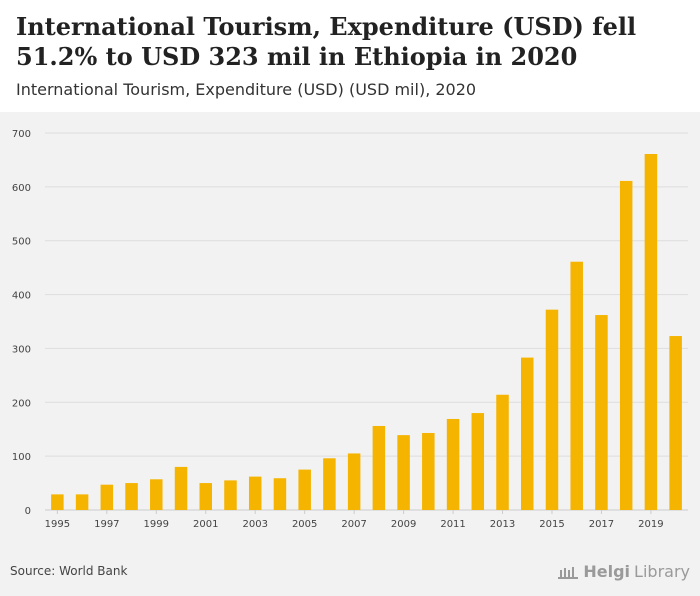  What do you see at coordinates (21, 188) in the screenshot?
I see `y-tick-label: 600` at bounding box center [21, 188].